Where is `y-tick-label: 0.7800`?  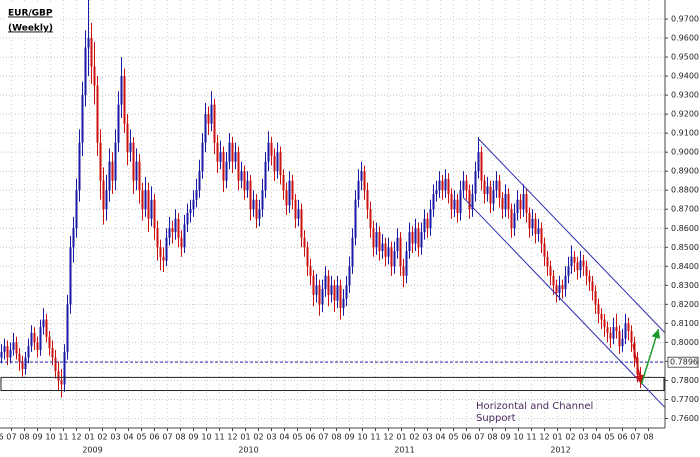
y-tick-label: 0.7800 is located at coordinates (685, 380).